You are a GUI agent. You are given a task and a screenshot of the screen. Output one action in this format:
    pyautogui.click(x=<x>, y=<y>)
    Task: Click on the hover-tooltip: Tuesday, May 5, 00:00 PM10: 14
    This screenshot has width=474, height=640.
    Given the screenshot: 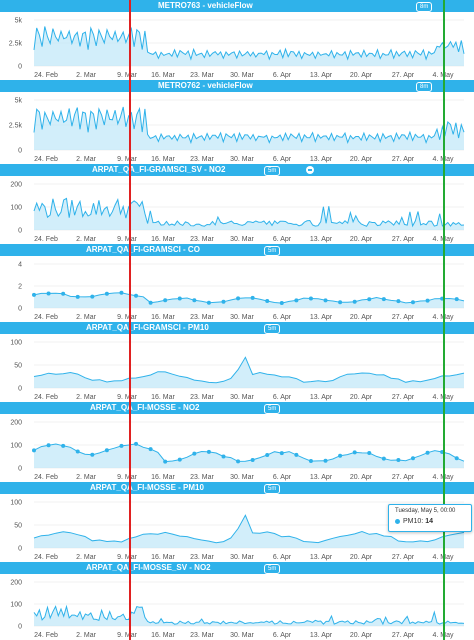 What is the action you would take?
    pyautogui.click(x=430, y=518)
    